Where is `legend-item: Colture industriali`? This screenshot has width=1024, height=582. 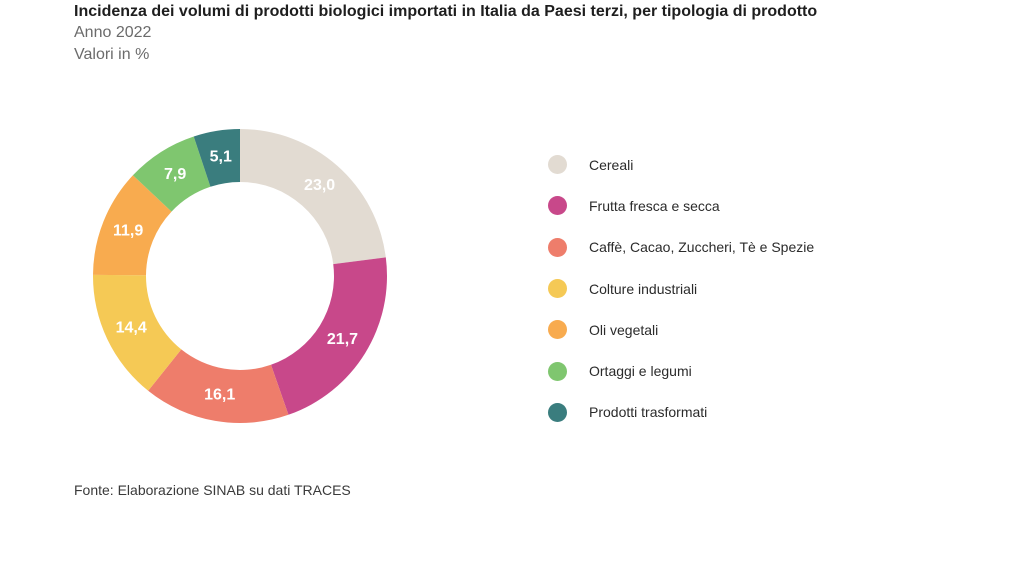 legend-item: Colture industriali is located at coordinates (681, 288).